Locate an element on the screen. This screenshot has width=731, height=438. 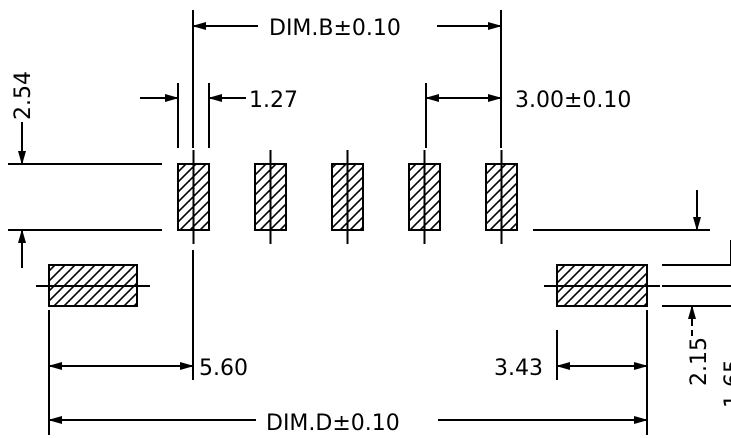
tab-height-label: 1.65 is located at coordinates (726, 383).